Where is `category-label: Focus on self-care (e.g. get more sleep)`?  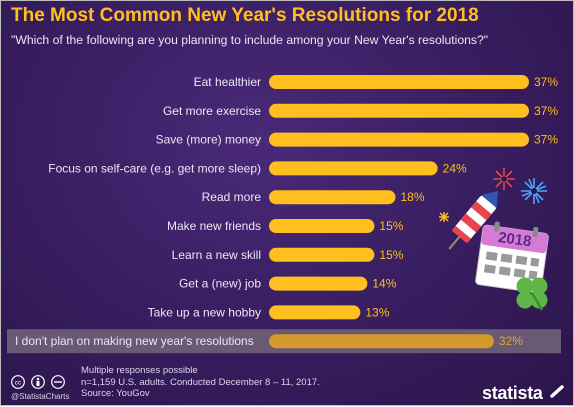 category-label: Focus on self-care (e.g. get more sleep) is located at coordinates (154, 168).